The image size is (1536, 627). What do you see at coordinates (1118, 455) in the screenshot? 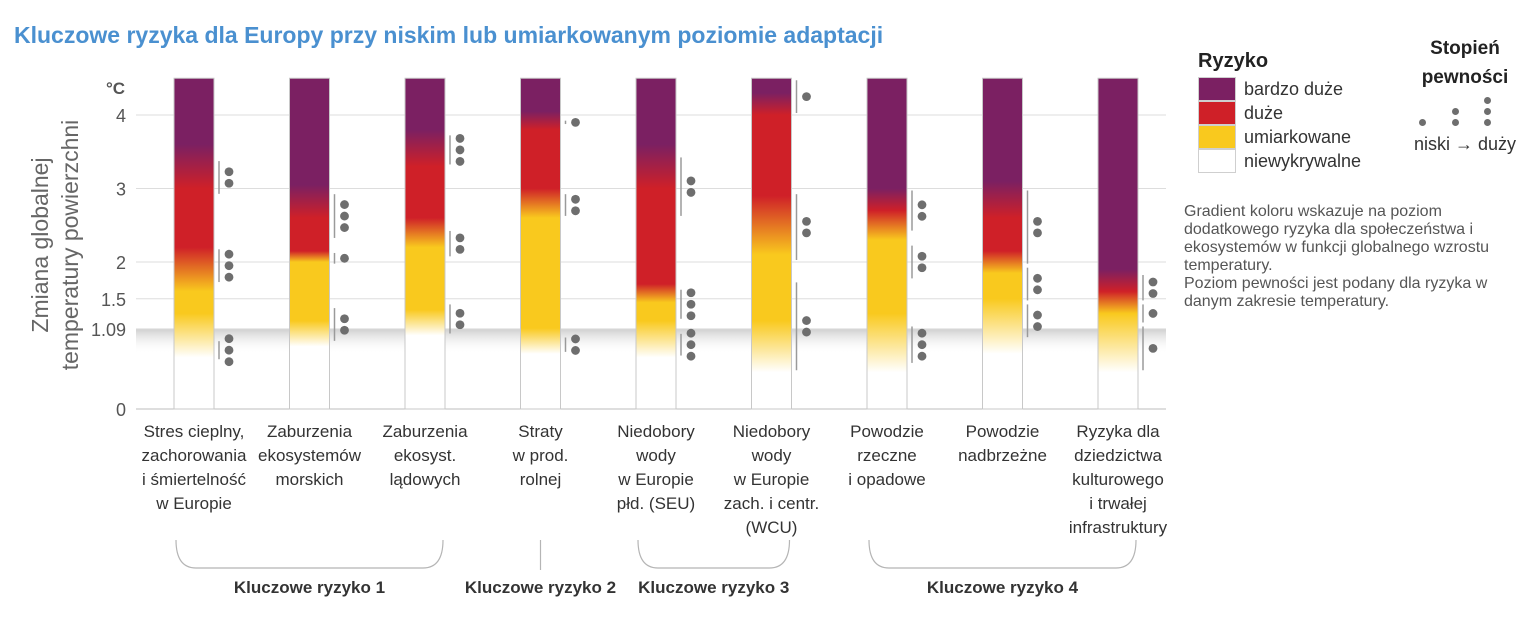
I see `category-label-line: dziedzictwa` at bounding box center [1118, 455].